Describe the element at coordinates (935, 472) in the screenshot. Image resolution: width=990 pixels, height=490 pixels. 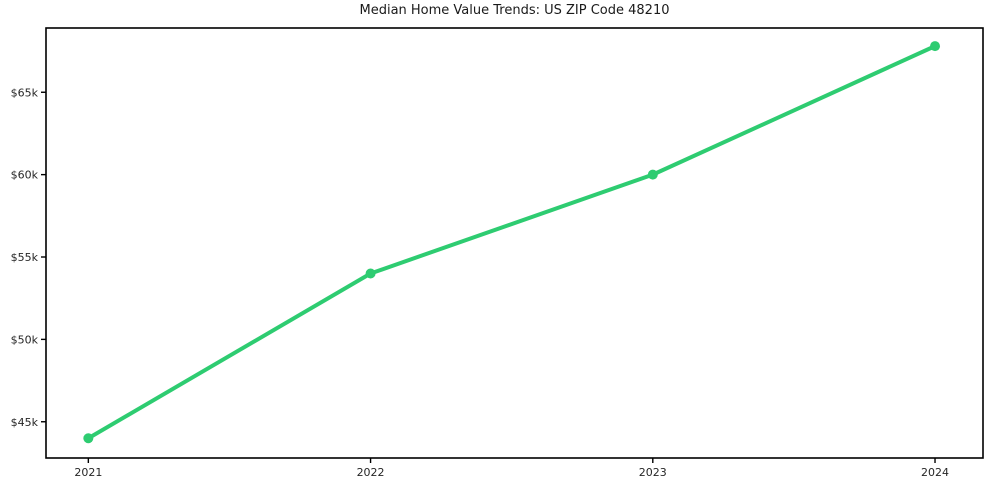
I see `x-tick-label: 2024` at that location.